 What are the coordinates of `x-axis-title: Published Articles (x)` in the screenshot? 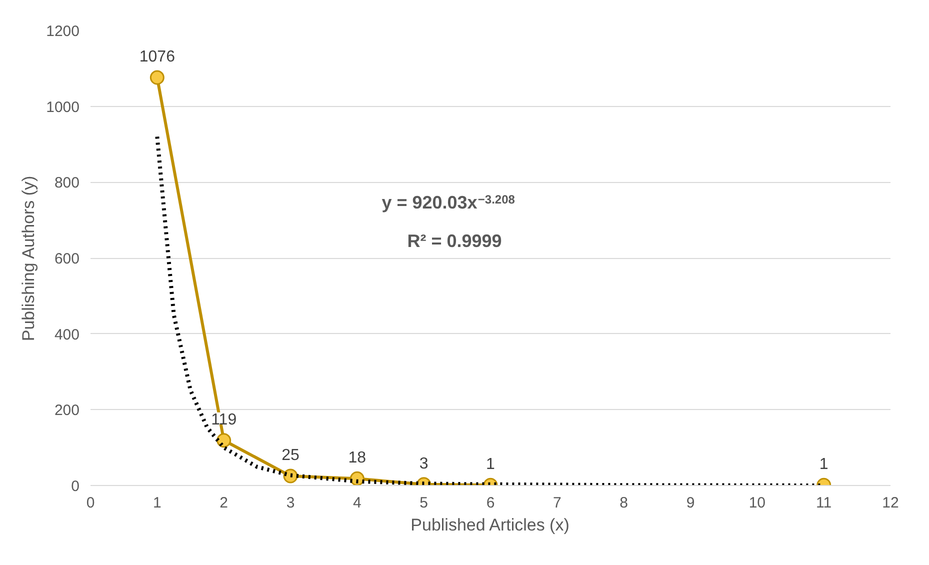 It's located at (490, 525).